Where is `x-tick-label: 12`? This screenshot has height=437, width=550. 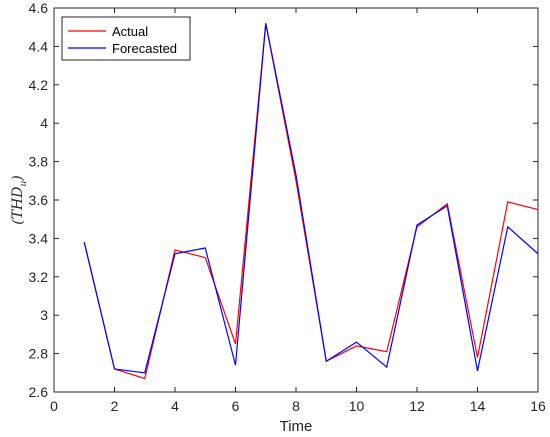
x-tick-label: 12 is located at coordinates (417, 406).